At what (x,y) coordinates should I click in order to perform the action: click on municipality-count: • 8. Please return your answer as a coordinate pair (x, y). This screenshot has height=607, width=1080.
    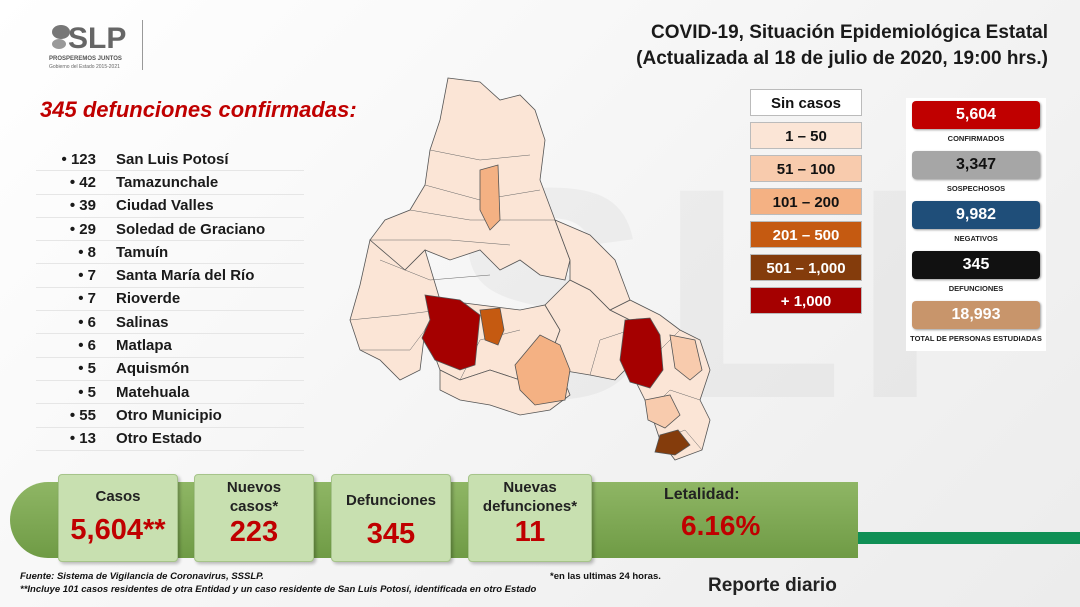
    Looking at the image, I should click on (87, 252).